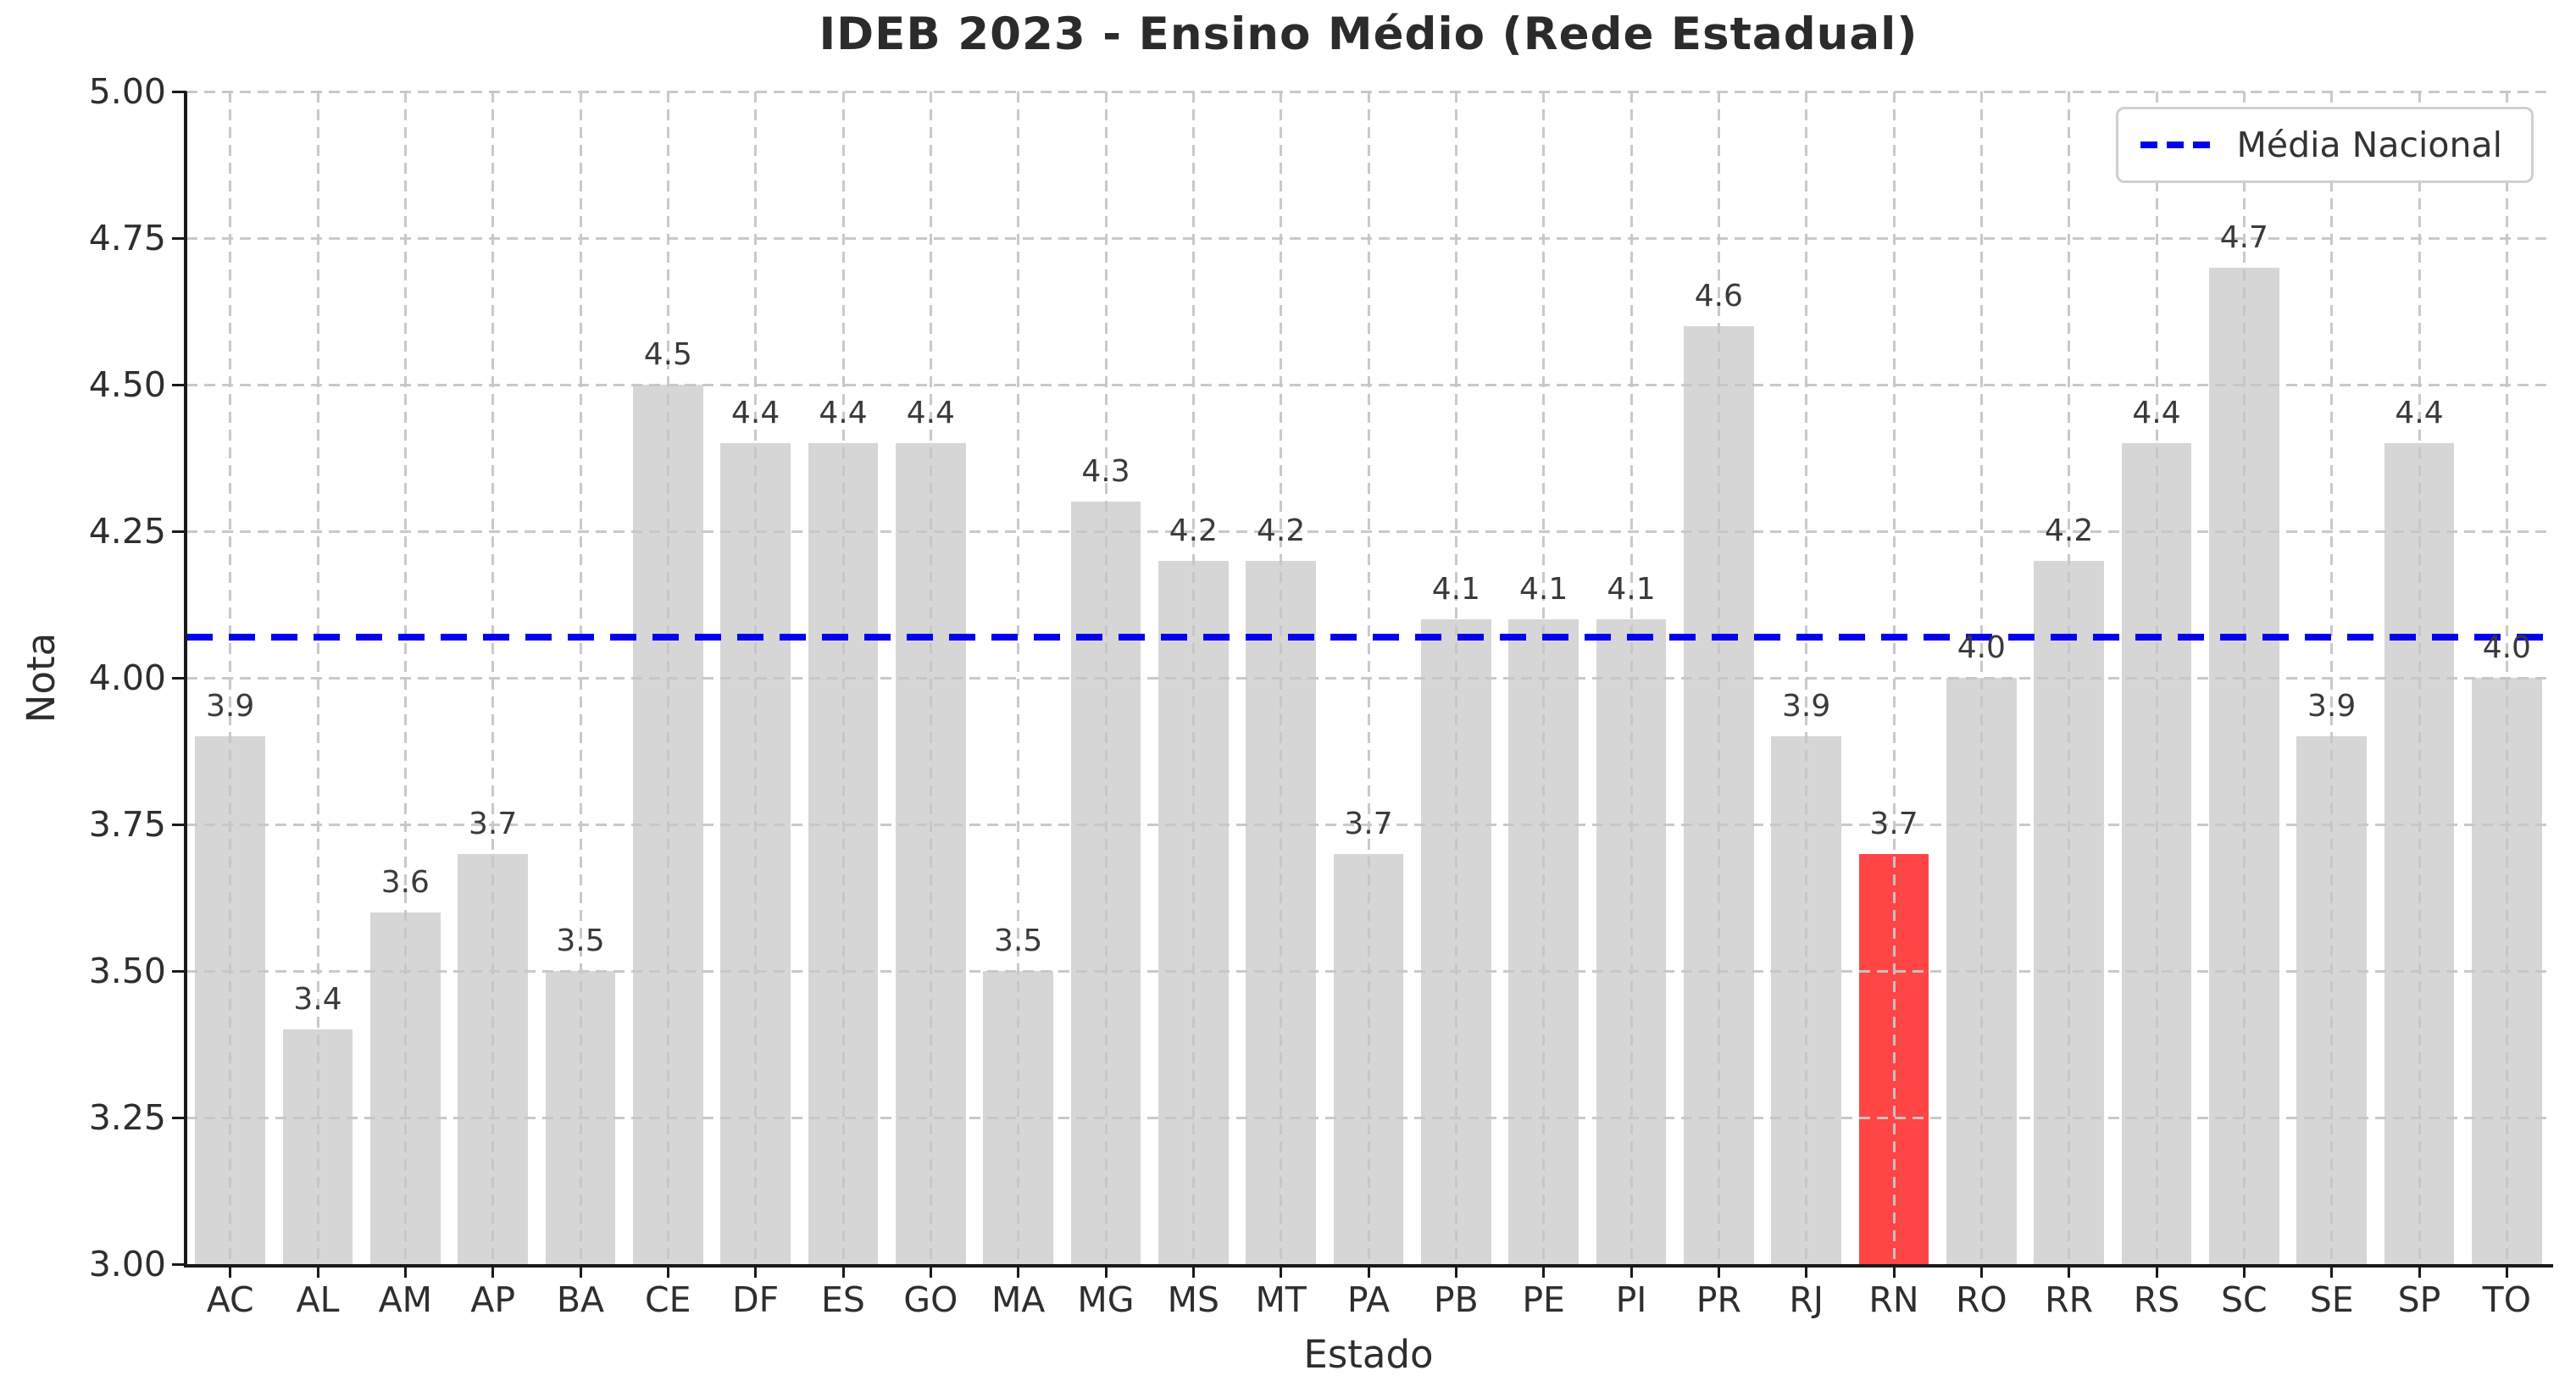 Image resolution: width=2576 pixels, height=1398 pixels. I want to click on mean-line, so click(1368, 637).